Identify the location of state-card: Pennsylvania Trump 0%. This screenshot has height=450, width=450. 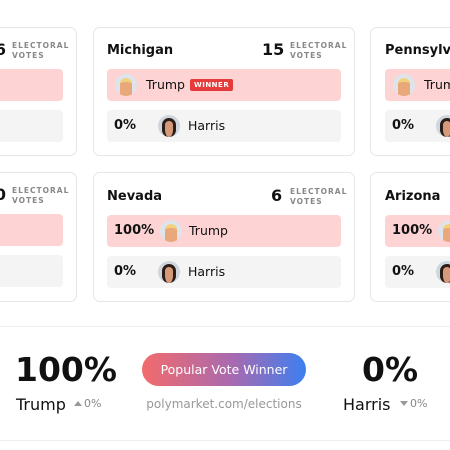
(410, 91).